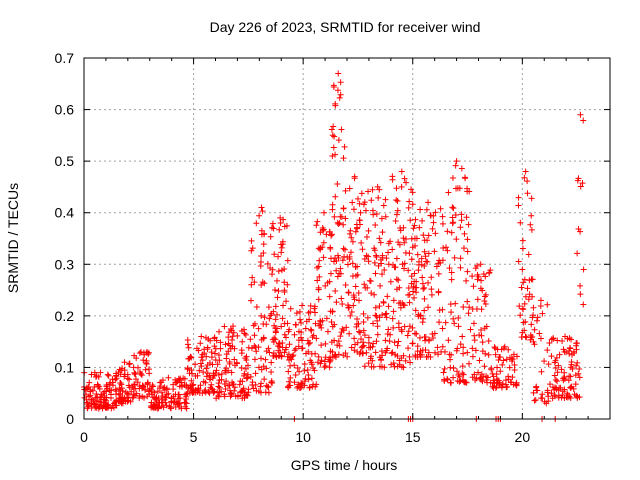  I want to click on y-tick-label: 0.1, so click(65, 367).